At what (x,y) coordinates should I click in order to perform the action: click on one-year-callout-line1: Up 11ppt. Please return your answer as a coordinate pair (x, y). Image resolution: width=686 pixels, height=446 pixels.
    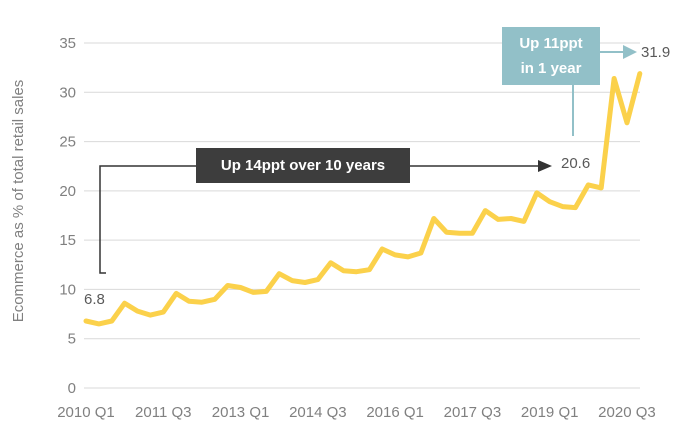
    Looking at the image, I should click on (551, 43).